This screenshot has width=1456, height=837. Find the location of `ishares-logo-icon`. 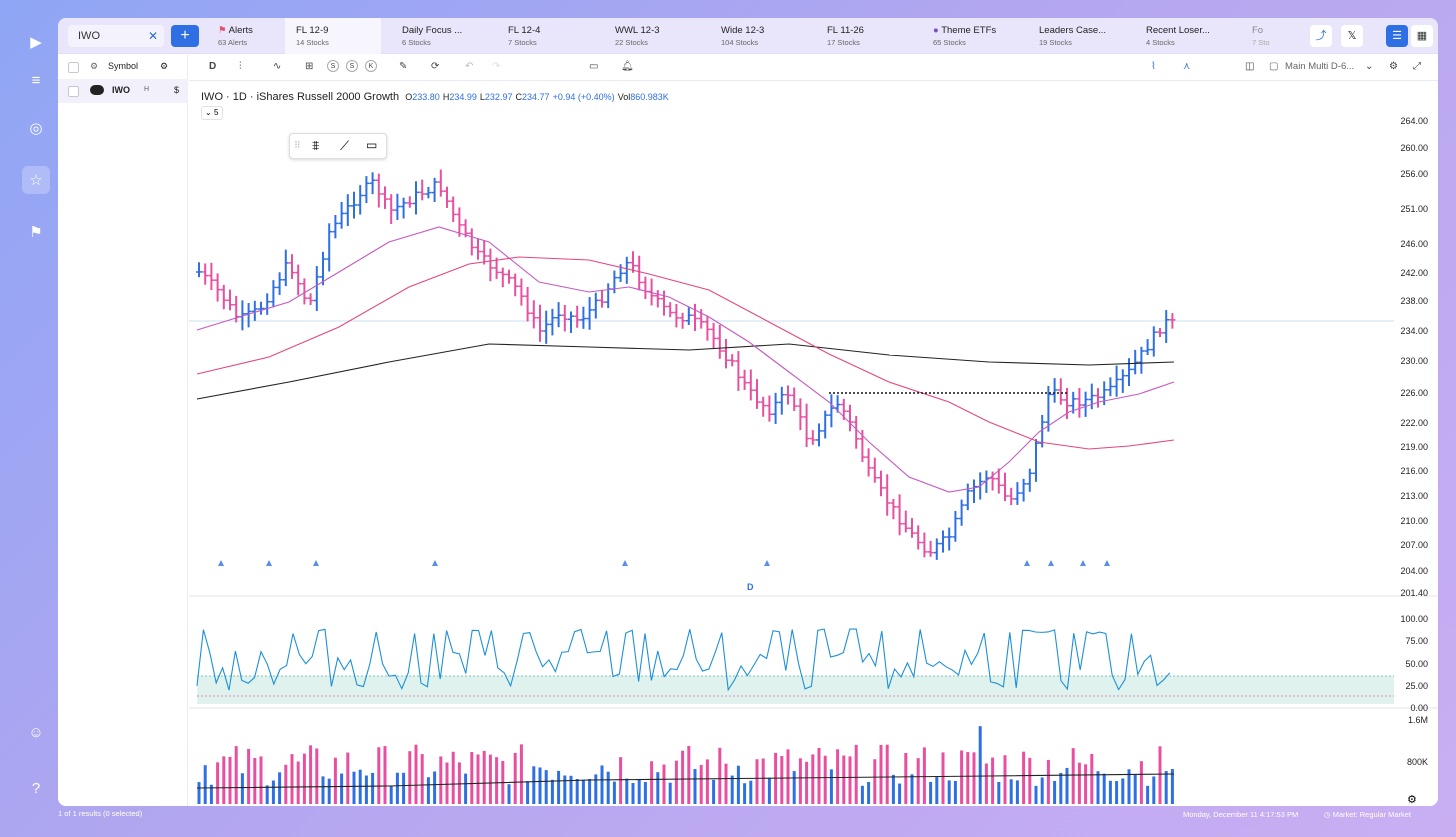

ishares-logo-icon is located at coordinates (97, 90).